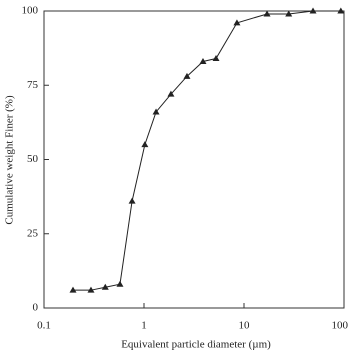 Image resolution: width=349 pixels, height=355 pixels. What do you see at coordinates (36, 308) in the screenshot?
I see `y-tick-label: 0` at bounding box center [36, 308].